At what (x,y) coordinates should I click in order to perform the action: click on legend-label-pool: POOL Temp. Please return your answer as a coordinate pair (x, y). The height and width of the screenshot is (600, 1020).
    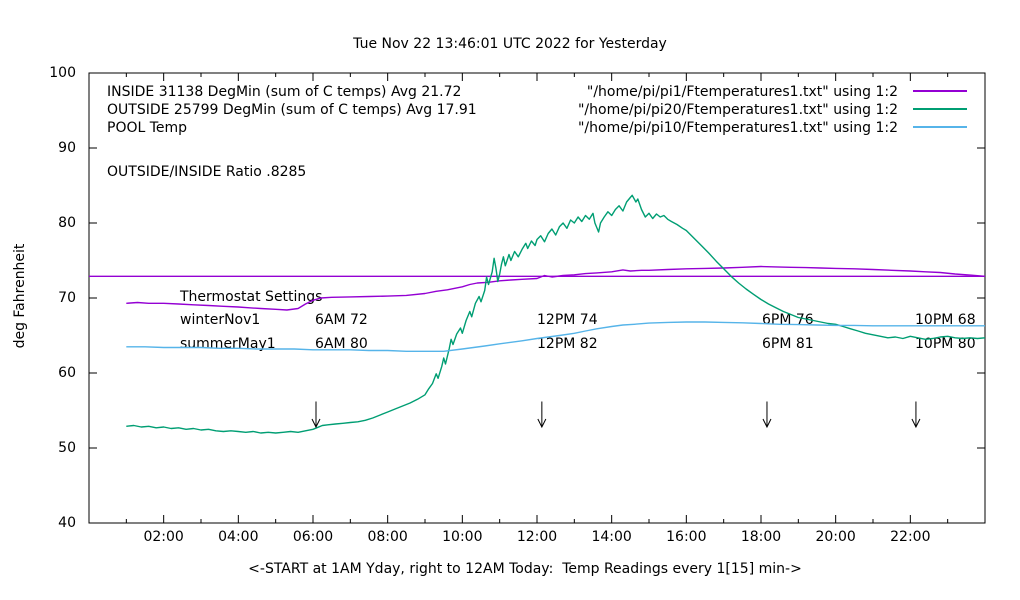
    Looking at the image, I should click on (147, 128).